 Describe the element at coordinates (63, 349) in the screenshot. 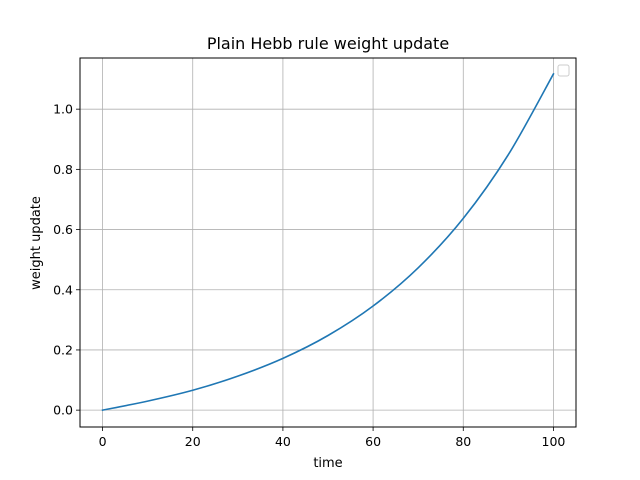

I see `y-tick-label: 0.2` at that location.